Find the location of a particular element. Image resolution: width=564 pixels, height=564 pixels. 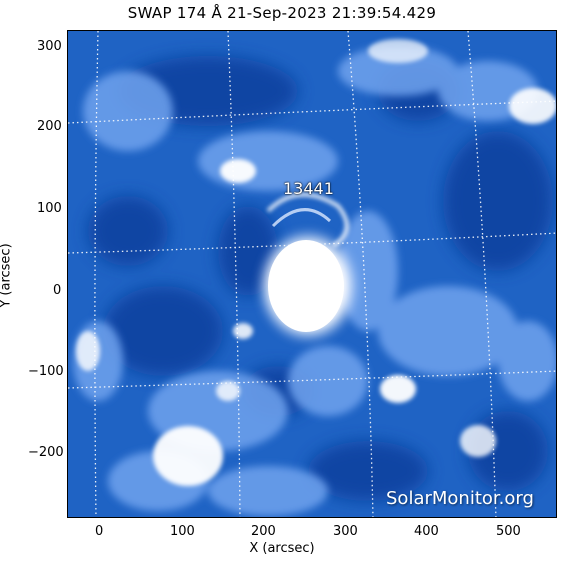

image-title: SWAP 174 Å 21-Sep-2023 21:39:54.429 is located at coordinates (282, 13).